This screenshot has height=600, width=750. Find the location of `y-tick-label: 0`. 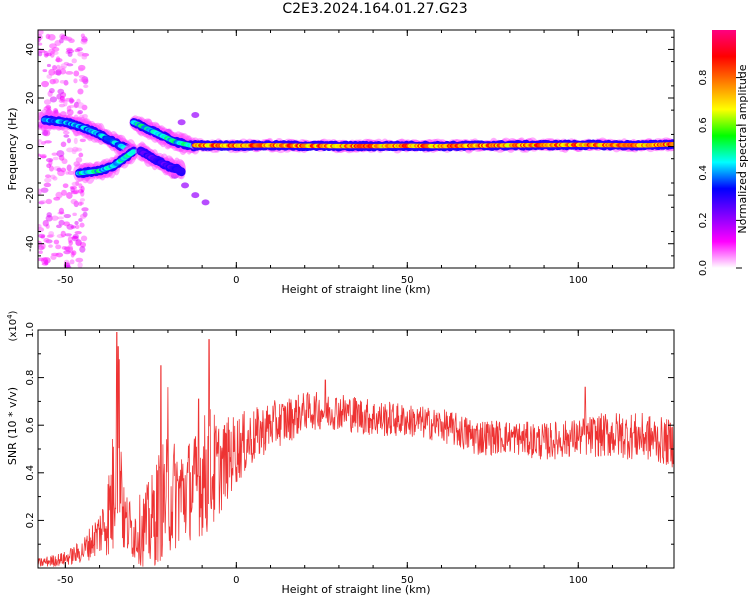

y-tick-label: 0 is located at coordinates (30, 146).